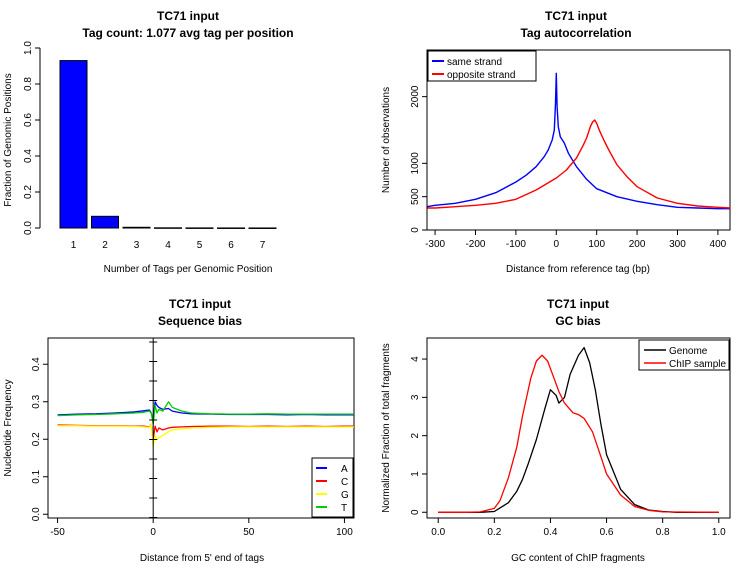 This screenshot has width=756, height=576. I want to click on autocorr-x-tick-label: -300, so click(435, 244).